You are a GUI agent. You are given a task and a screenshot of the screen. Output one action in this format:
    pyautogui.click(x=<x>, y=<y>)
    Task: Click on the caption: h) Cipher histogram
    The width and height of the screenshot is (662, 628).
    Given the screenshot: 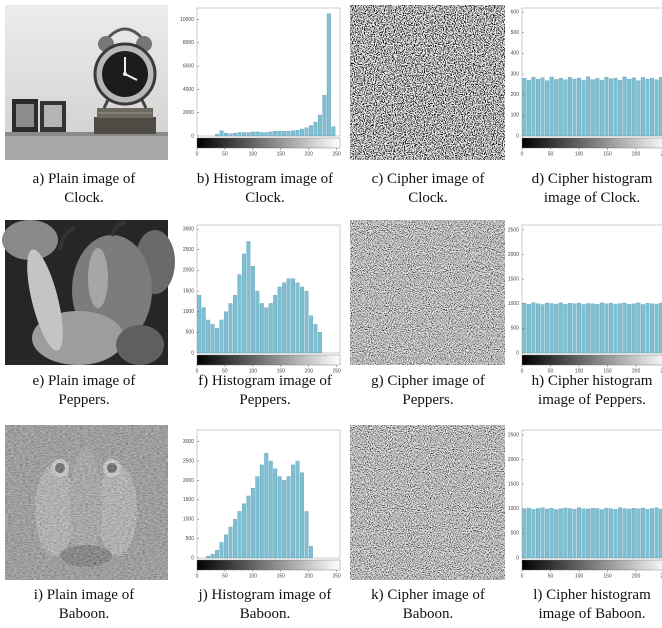 What is the action you would take?
    pyautogui.click(x=592, y=381)
    